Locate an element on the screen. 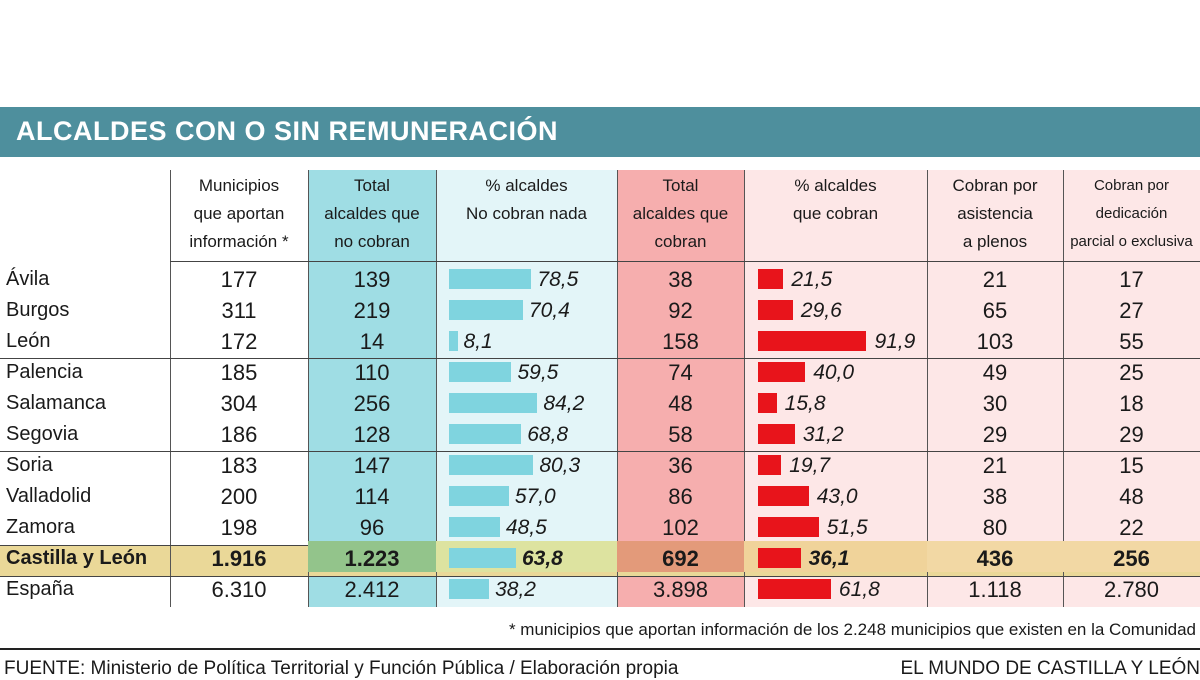 The height and width of the screenshot is (680, 1200). header-municipios: Municipios que aportan información * is located at coordinates (239, 213).